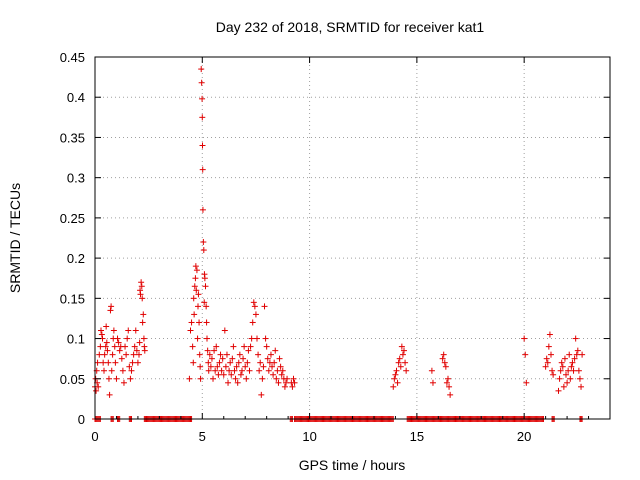 Image resolution: width=640 pixels, height=480 pixels. I want to click on y-tick-label: 0, so click(81, 419).